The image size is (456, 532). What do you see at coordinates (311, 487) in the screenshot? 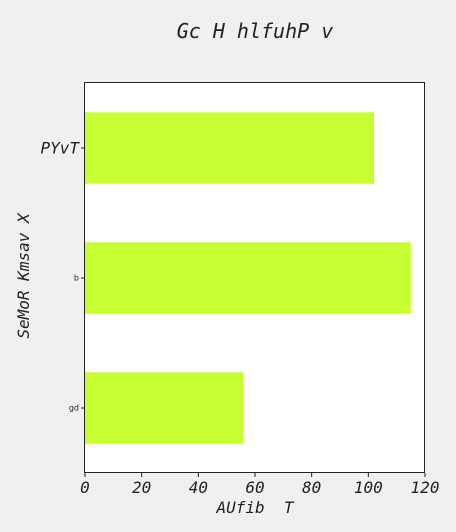
I see `x-tick-label-80: 80` at bounding box center [311, 487].